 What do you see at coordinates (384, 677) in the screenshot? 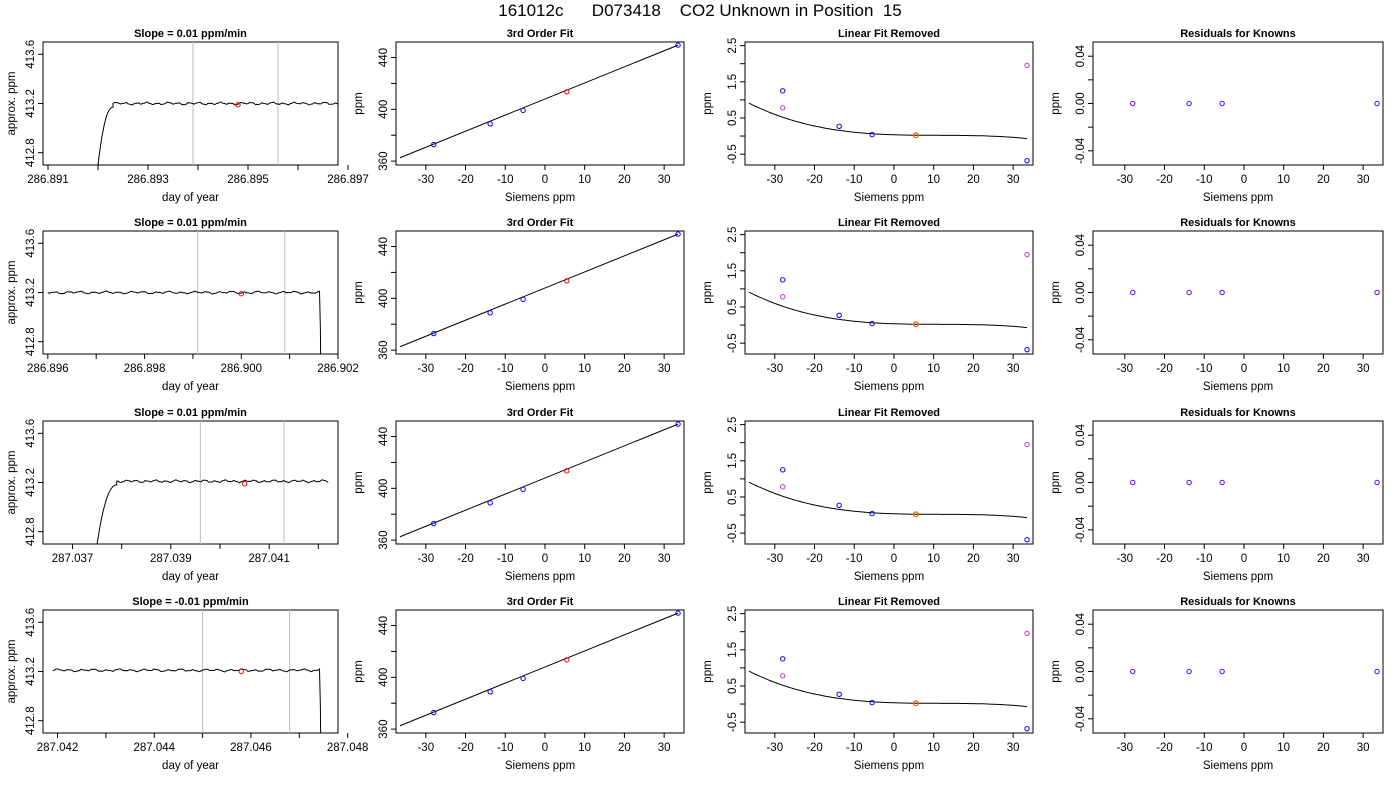
I see `r3c1-y-tick-label: 400` at bounding box center [384, 677].